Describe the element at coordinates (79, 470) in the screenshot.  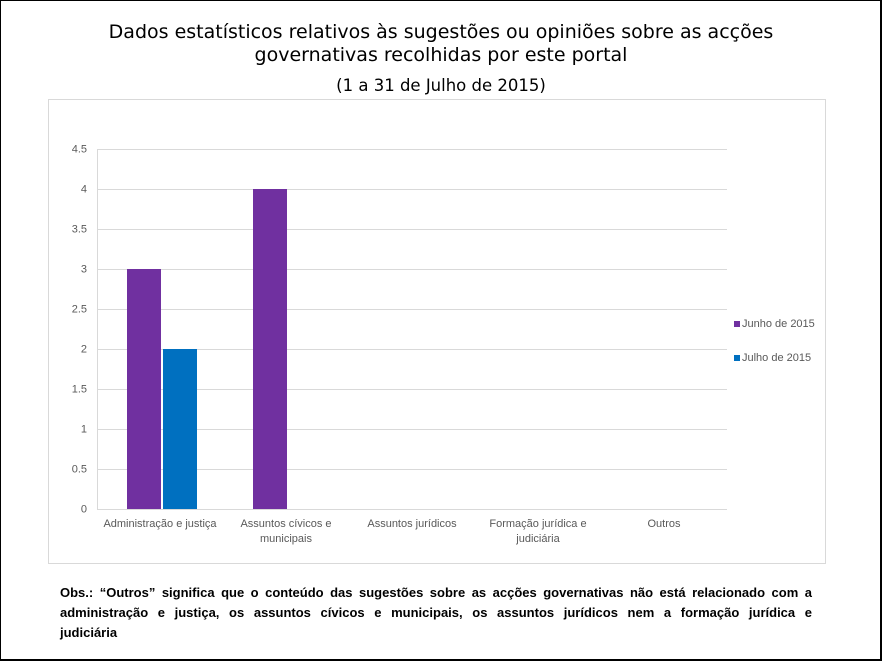
I see `y-tick-label: 0.5` at that location.